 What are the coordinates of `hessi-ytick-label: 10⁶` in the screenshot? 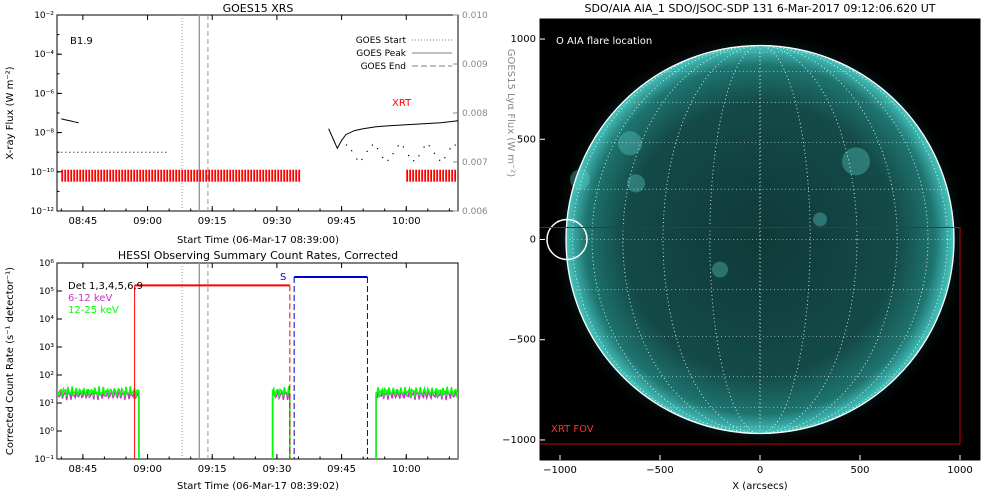 It's located at (46, 264).